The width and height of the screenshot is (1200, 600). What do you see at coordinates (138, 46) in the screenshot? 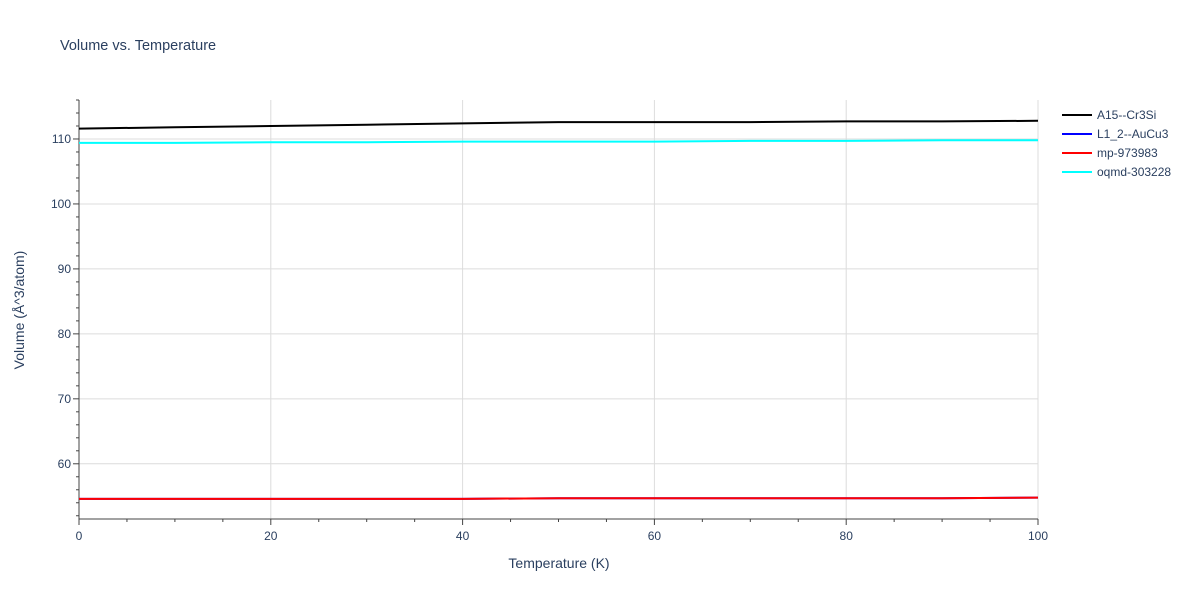
I see `chart-title: Volume vs. Temperature` at bounding box center [138, 46].